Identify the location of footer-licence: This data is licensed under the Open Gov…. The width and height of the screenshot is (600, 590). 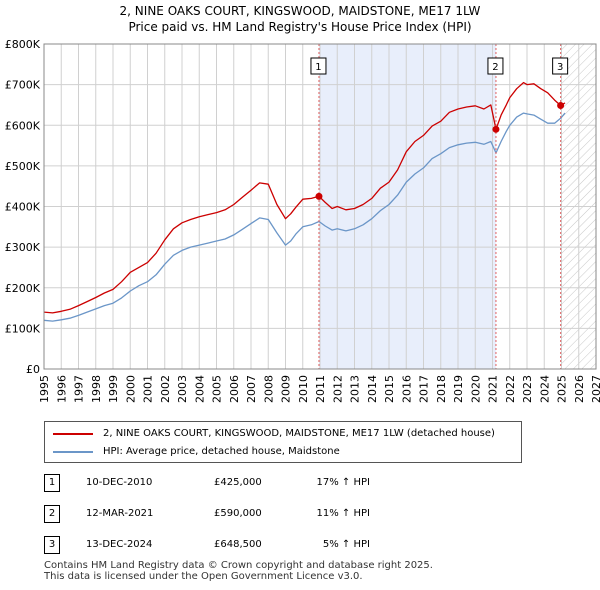
(203, 576).